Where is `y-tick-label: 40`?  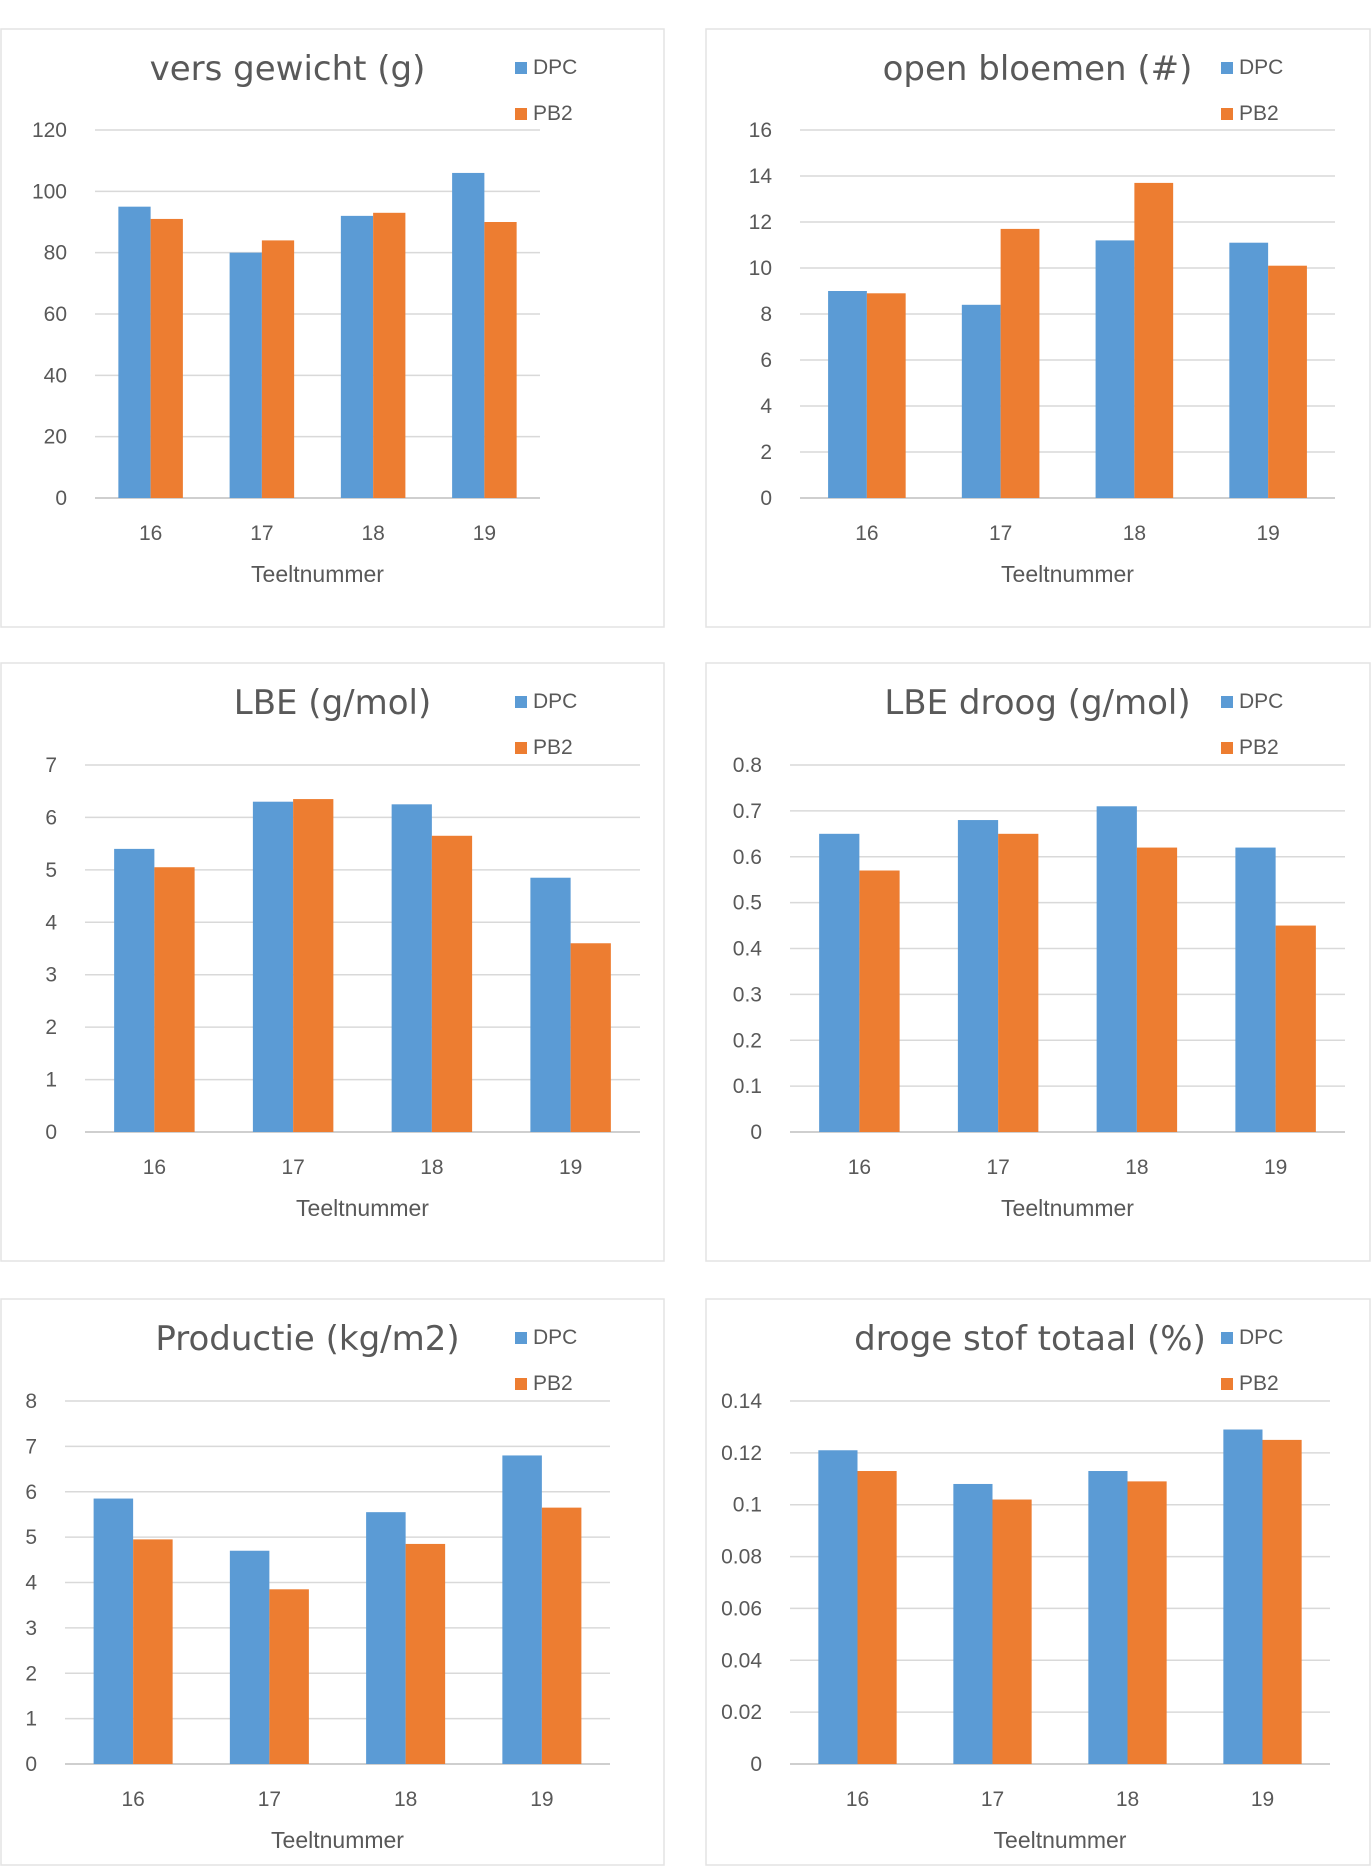 y-tick-label: 40 is located at coordinates (55, 375).